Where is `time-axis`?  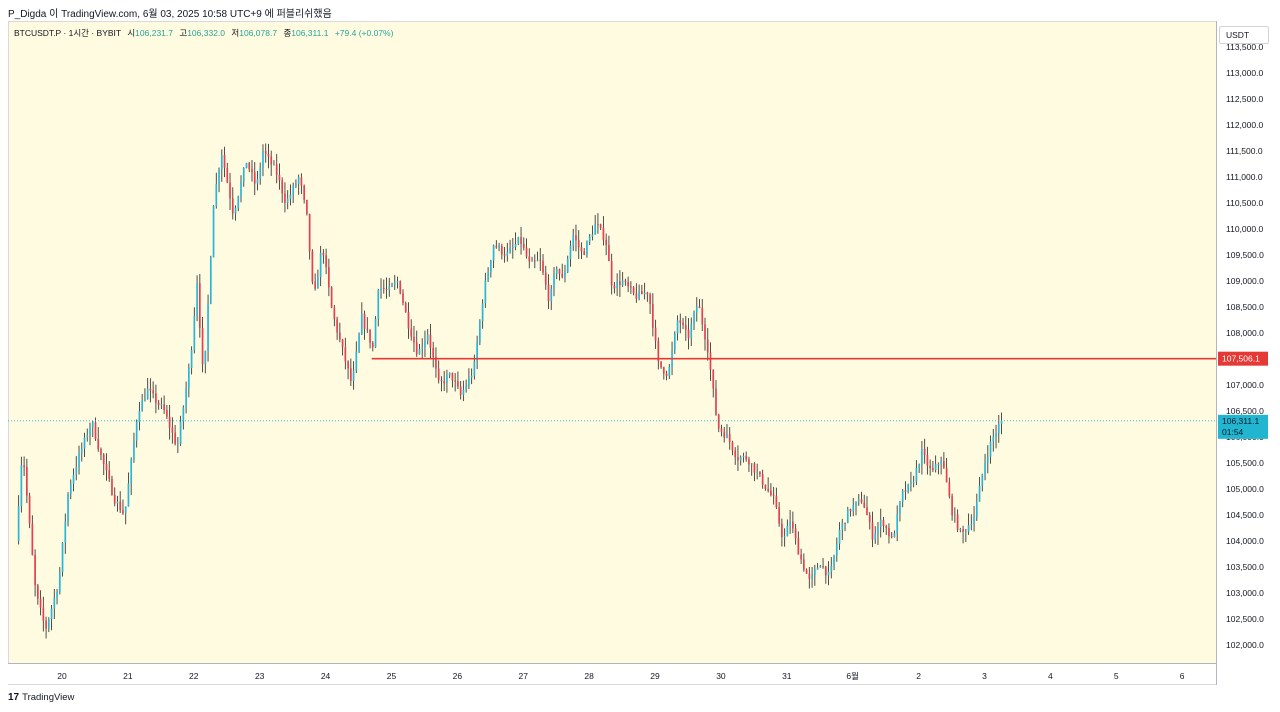 time-axis is located at coordinates (612, 674).